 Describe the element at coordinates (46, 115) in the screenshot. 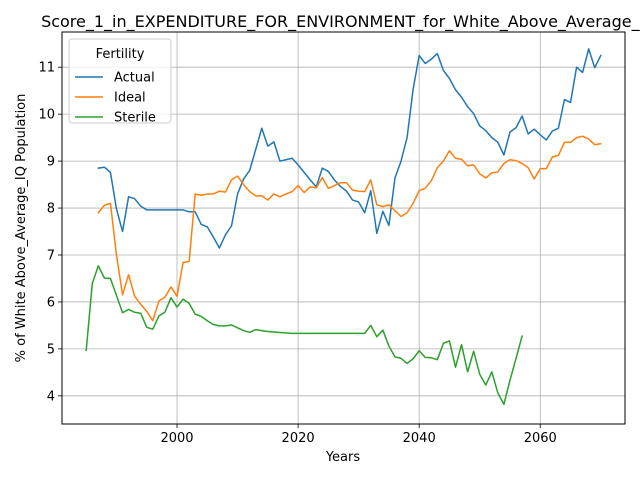

I see `y-tick-label: 10` at that location.